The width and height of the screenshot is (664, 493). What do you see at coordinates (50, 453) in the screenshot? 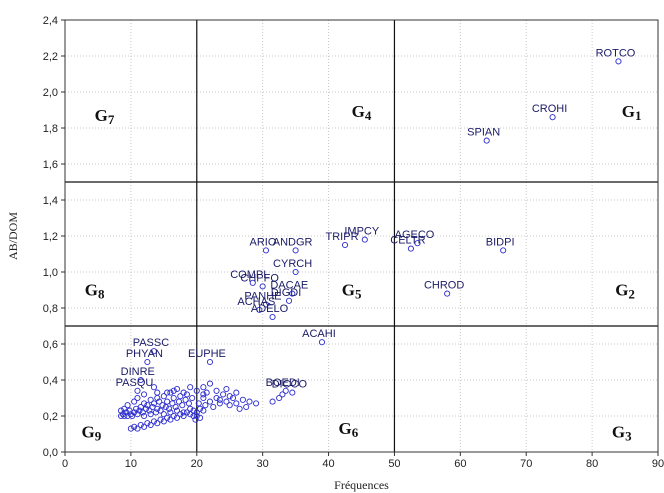
I see `y-tick-label: 0,0` at bounding box center [50, 453].